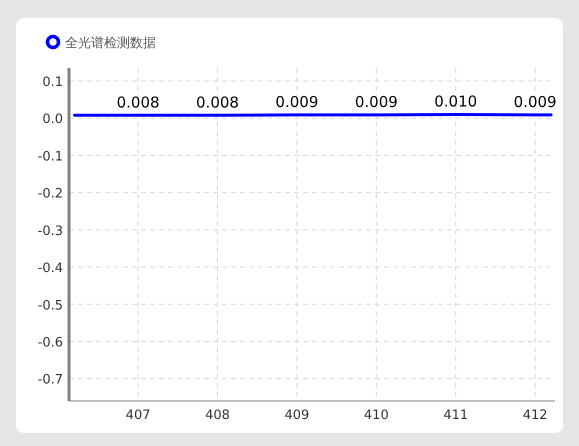  Describe the element at coordinates (50, 306) in the screenshot. I see `y-tick-label: -0.5` at that location.